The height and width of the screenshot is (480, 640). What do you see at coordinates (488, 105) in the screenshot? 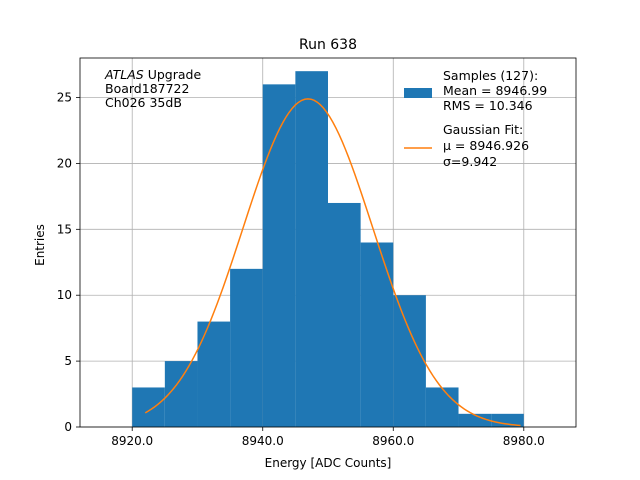
I see `legend-samples-text: RMS = 10.346` at bounding box center [488, 105].